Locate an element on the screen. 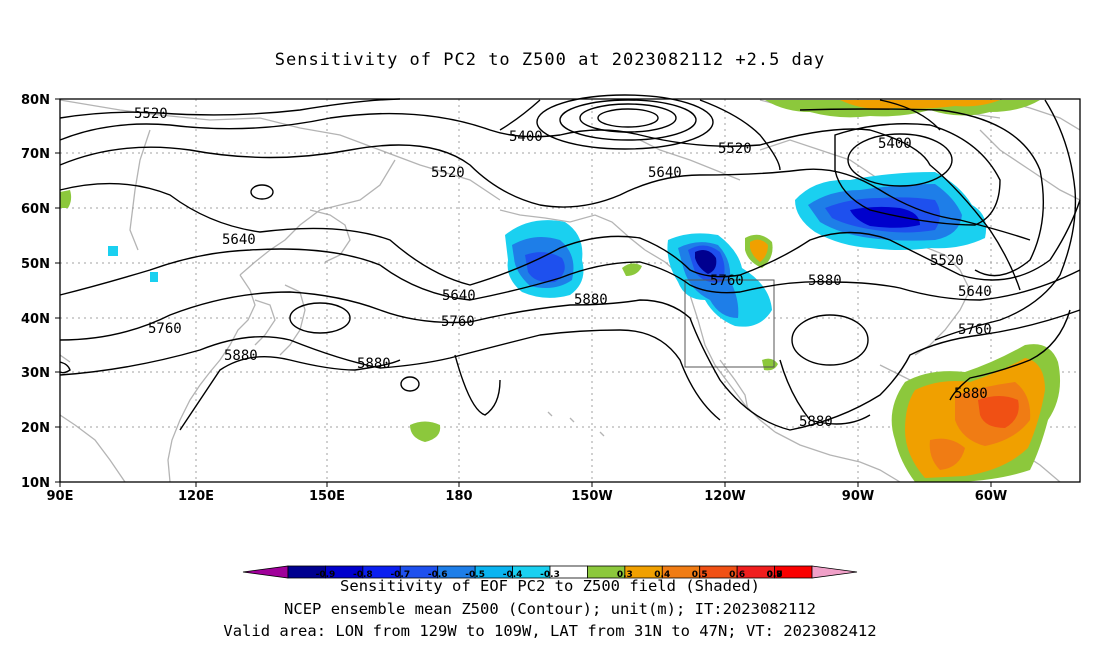  colorbar-tick-label: -0.4 is located at coordinates (513, 575).